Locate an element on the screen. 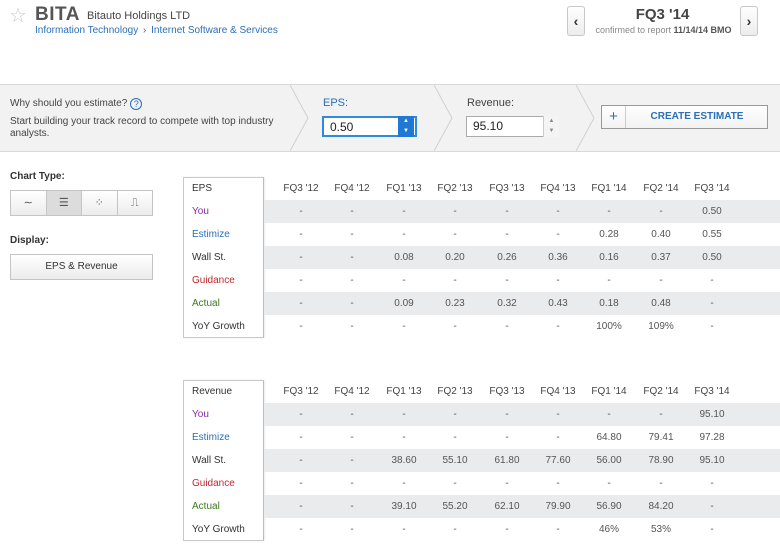 Image resolution: width=780 pixels, height=549 pixels. row-background is located at coordinates (522, 460).